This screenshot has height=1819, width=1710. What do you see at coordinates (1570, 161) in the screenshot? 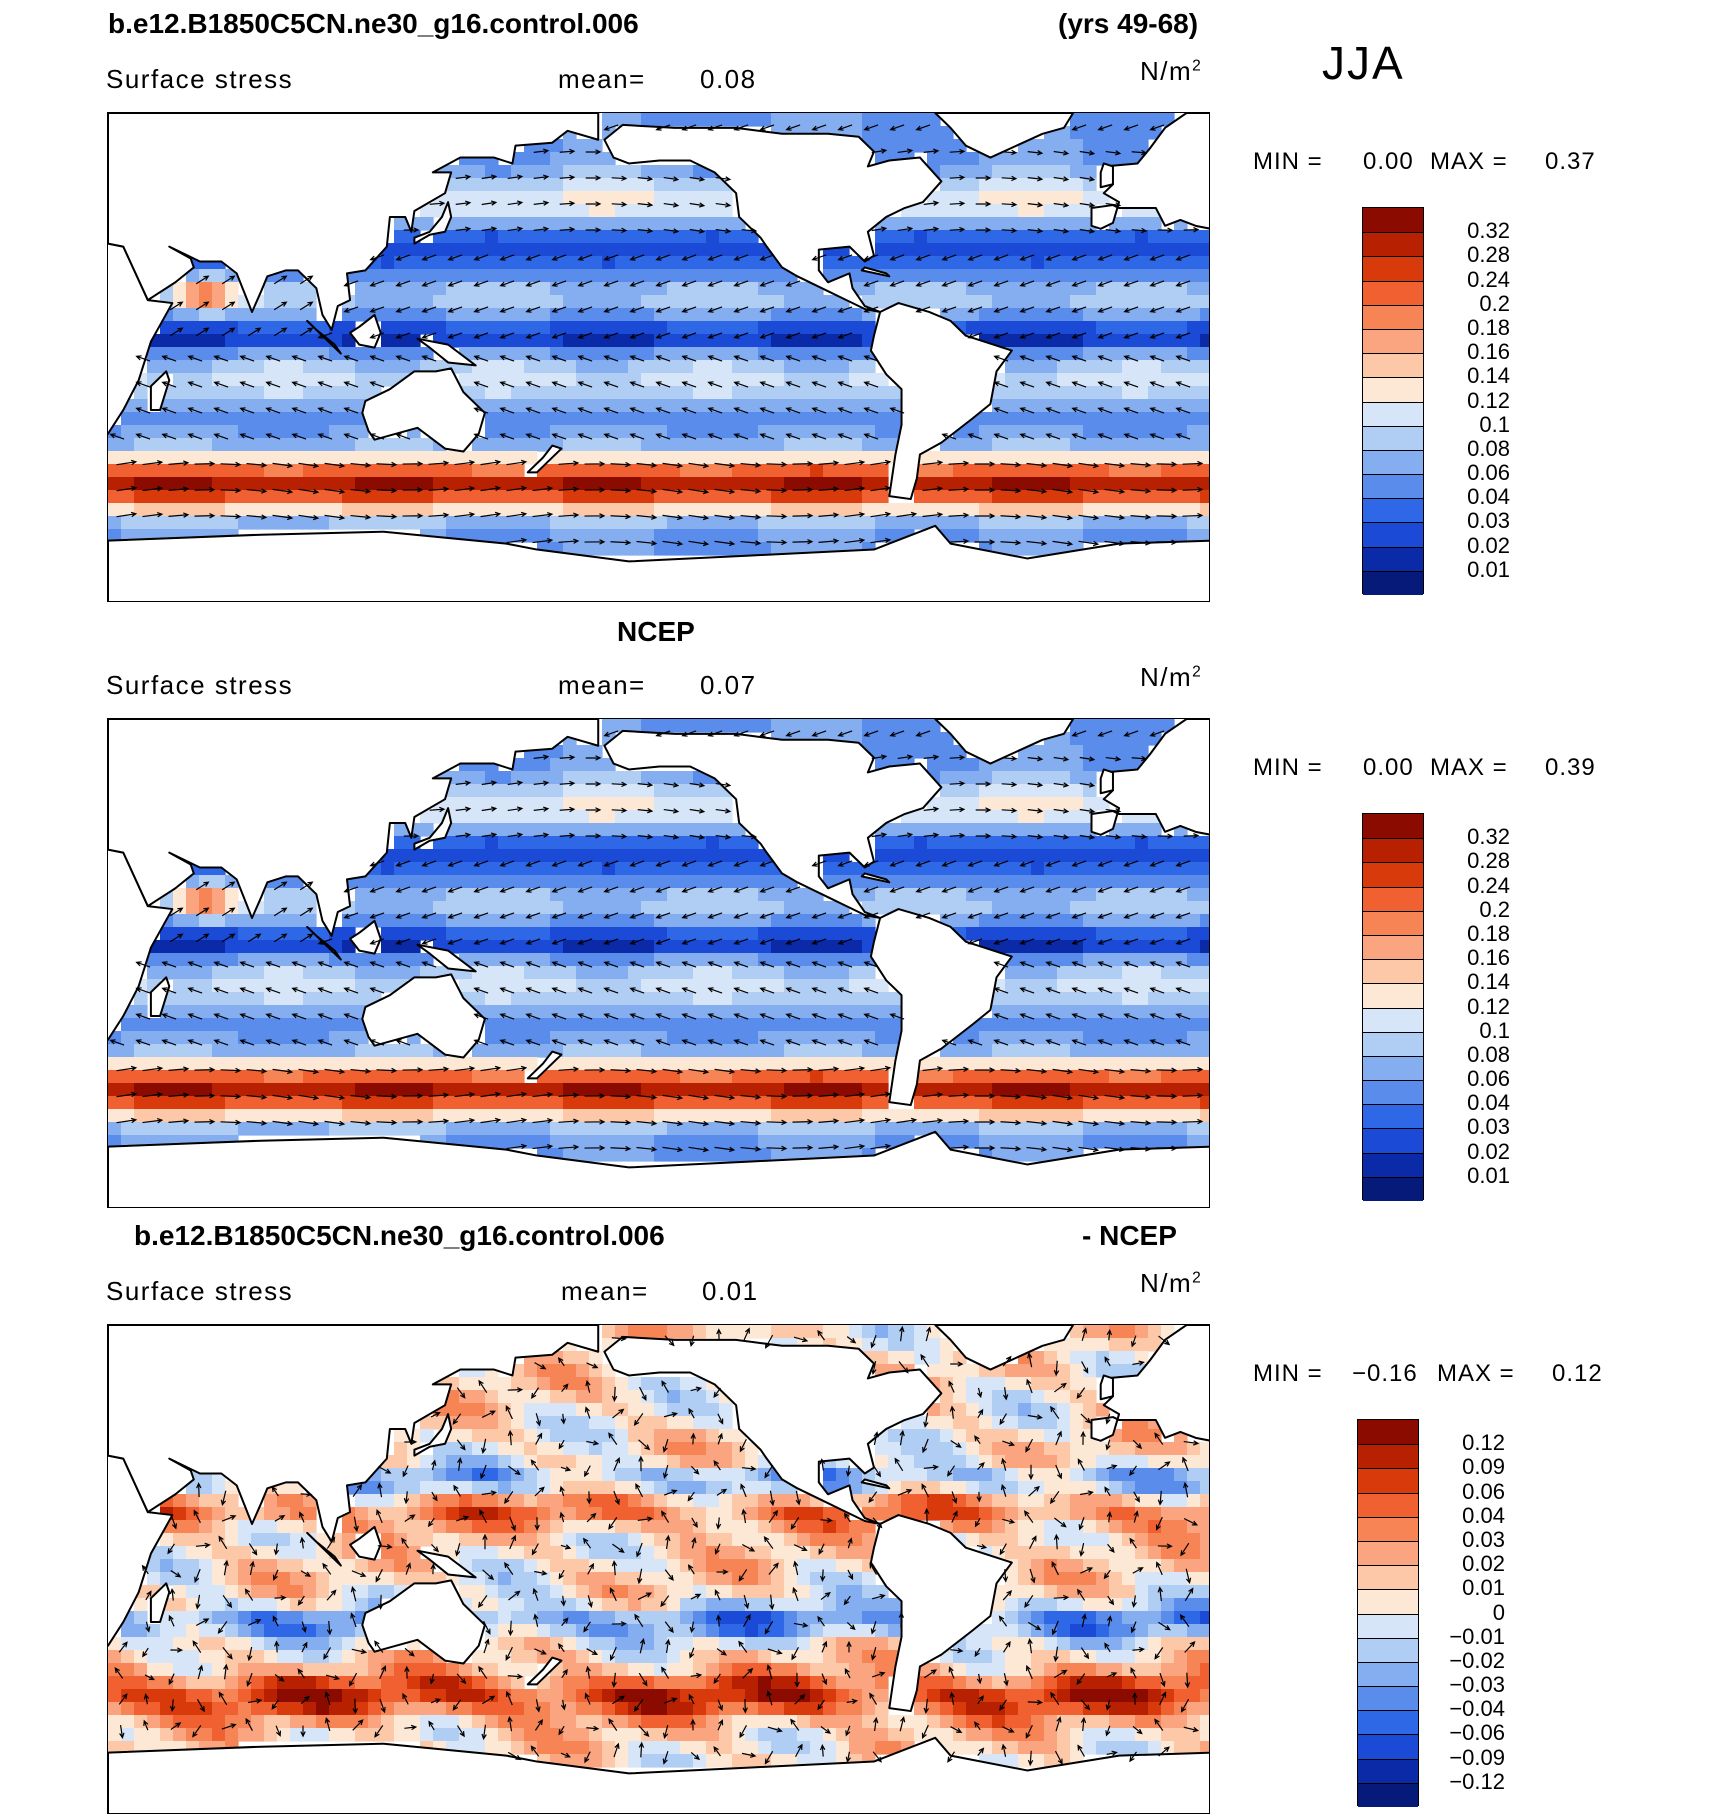
I see `panel1-max-value: 0.37` at bounding box center [1570, 161].